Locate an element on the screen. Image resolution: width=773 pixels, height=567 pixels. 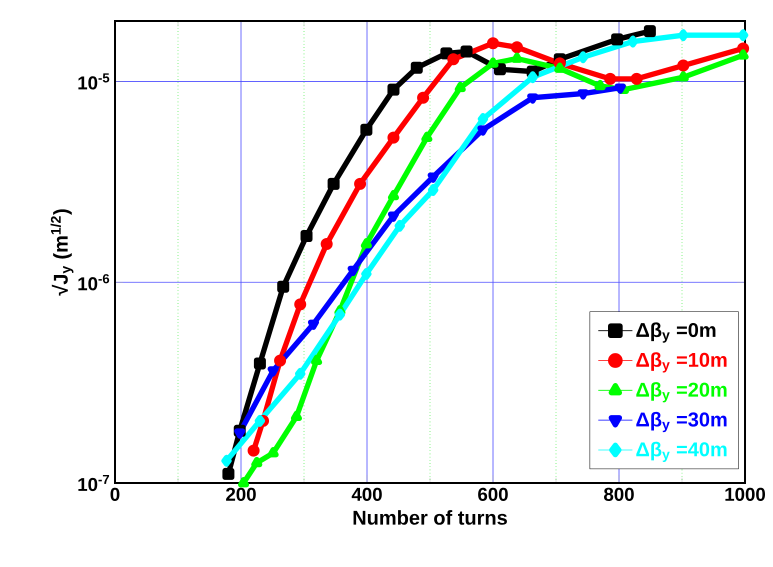
y-axis-title: √J$_{y}$ (m$^{1/2}$) is located at coordinates (62, 252).